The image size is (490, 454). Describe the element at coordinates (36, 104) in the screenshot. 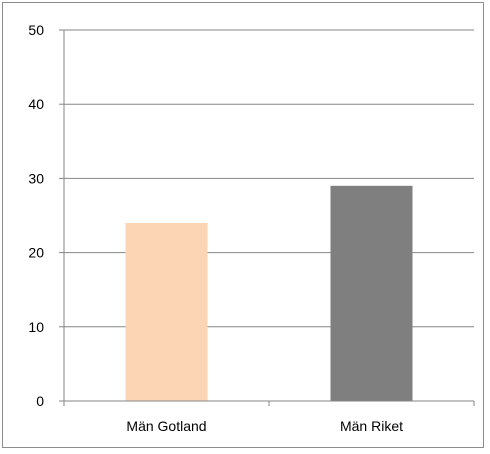

I see `y-tick-label: 40` at that location.